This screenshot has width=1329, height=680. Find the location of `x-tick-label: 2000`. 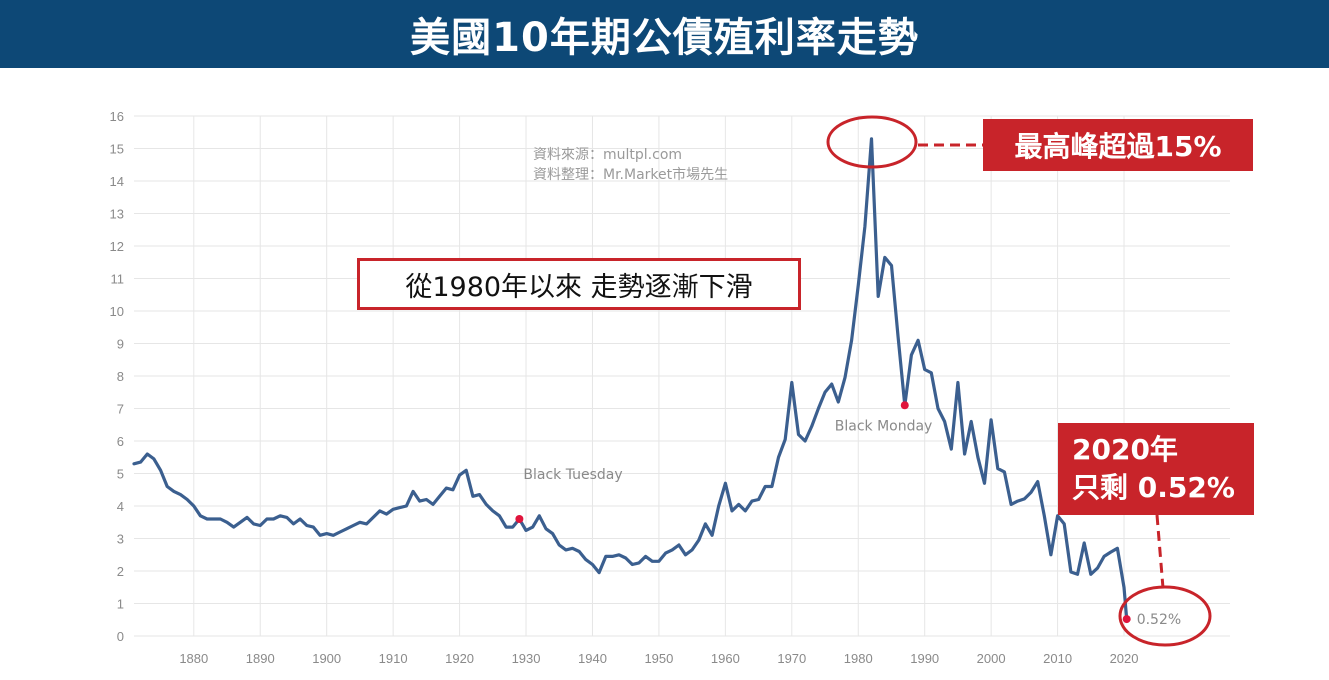

x-tick-label: 2000 is located at coordinates (991, 658).